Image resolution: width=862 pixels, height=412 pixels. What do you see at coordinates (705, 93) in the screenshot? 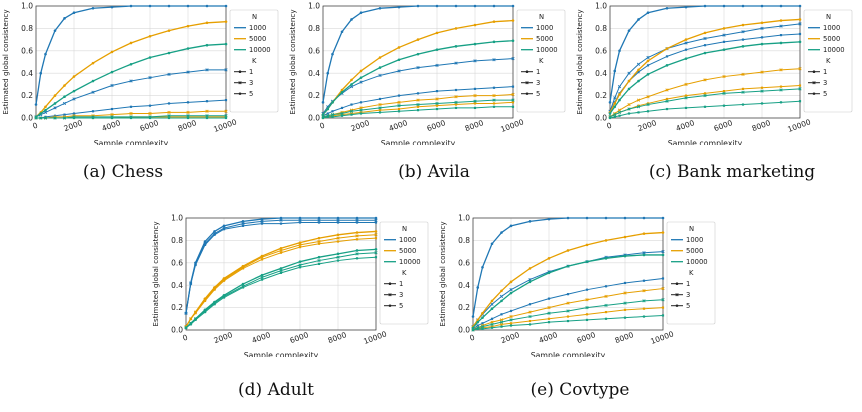
I see `series-n5000-k3` at bounding box center [705, 93].